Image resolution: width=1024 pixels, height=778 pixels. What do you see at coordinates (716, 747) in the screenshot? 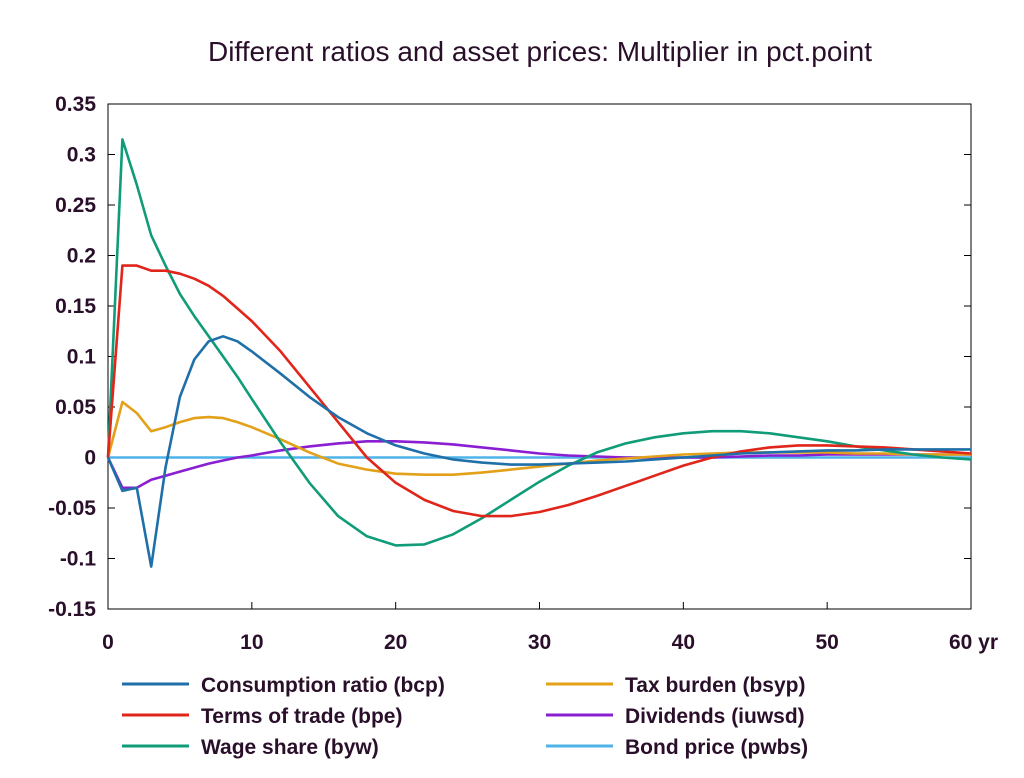
I see `legend-label-5: Bond price (pwbs)` at bounding box center [716, 747].